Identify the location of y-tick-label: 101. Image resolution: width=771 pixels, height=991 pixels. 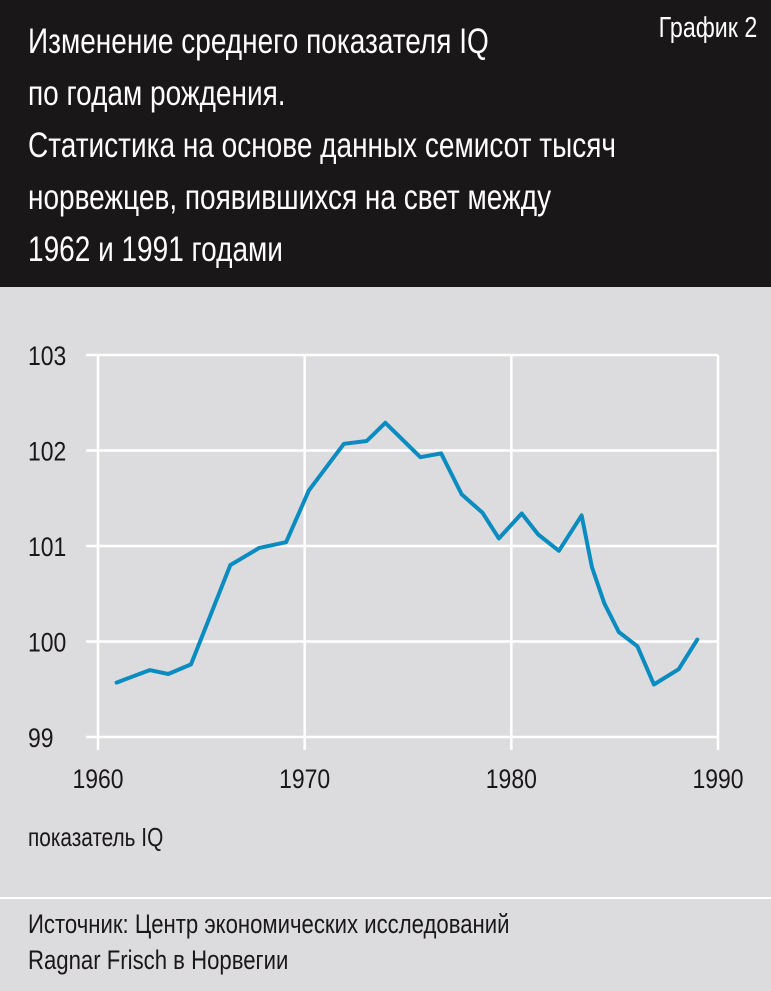
(47, 547).